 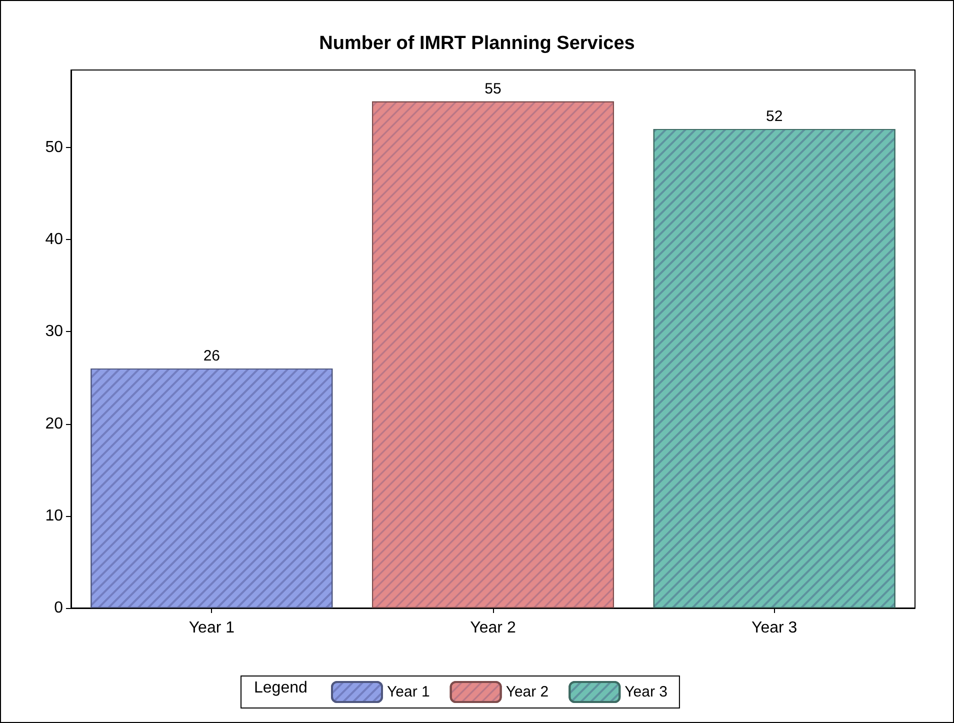 What do you see at coordinates (54, 147) in the screenshot?
I see `y-tick-label: 50` at bounding box center [54, 147].